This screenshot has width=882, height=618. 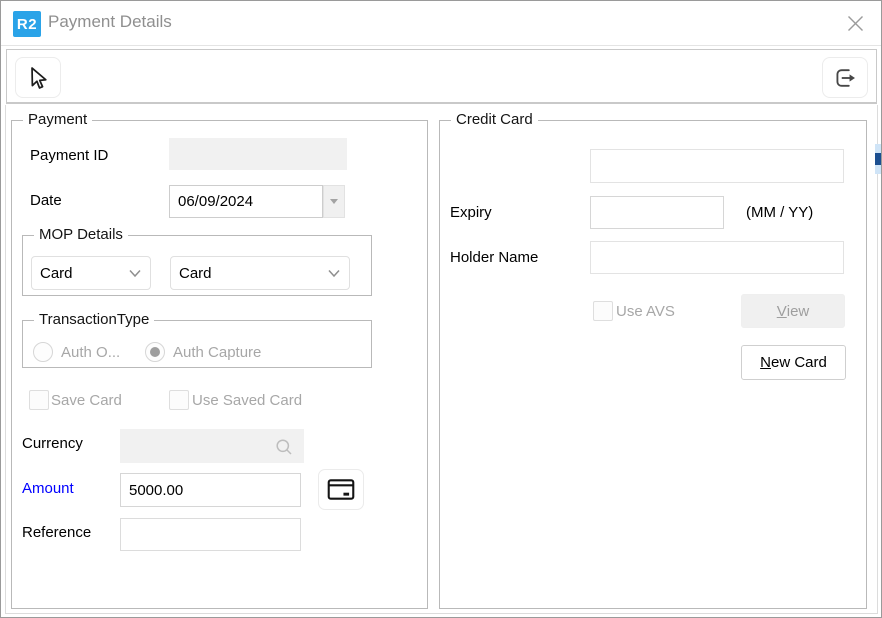 I want to click on card-number-input, so click(x=717, y=166).